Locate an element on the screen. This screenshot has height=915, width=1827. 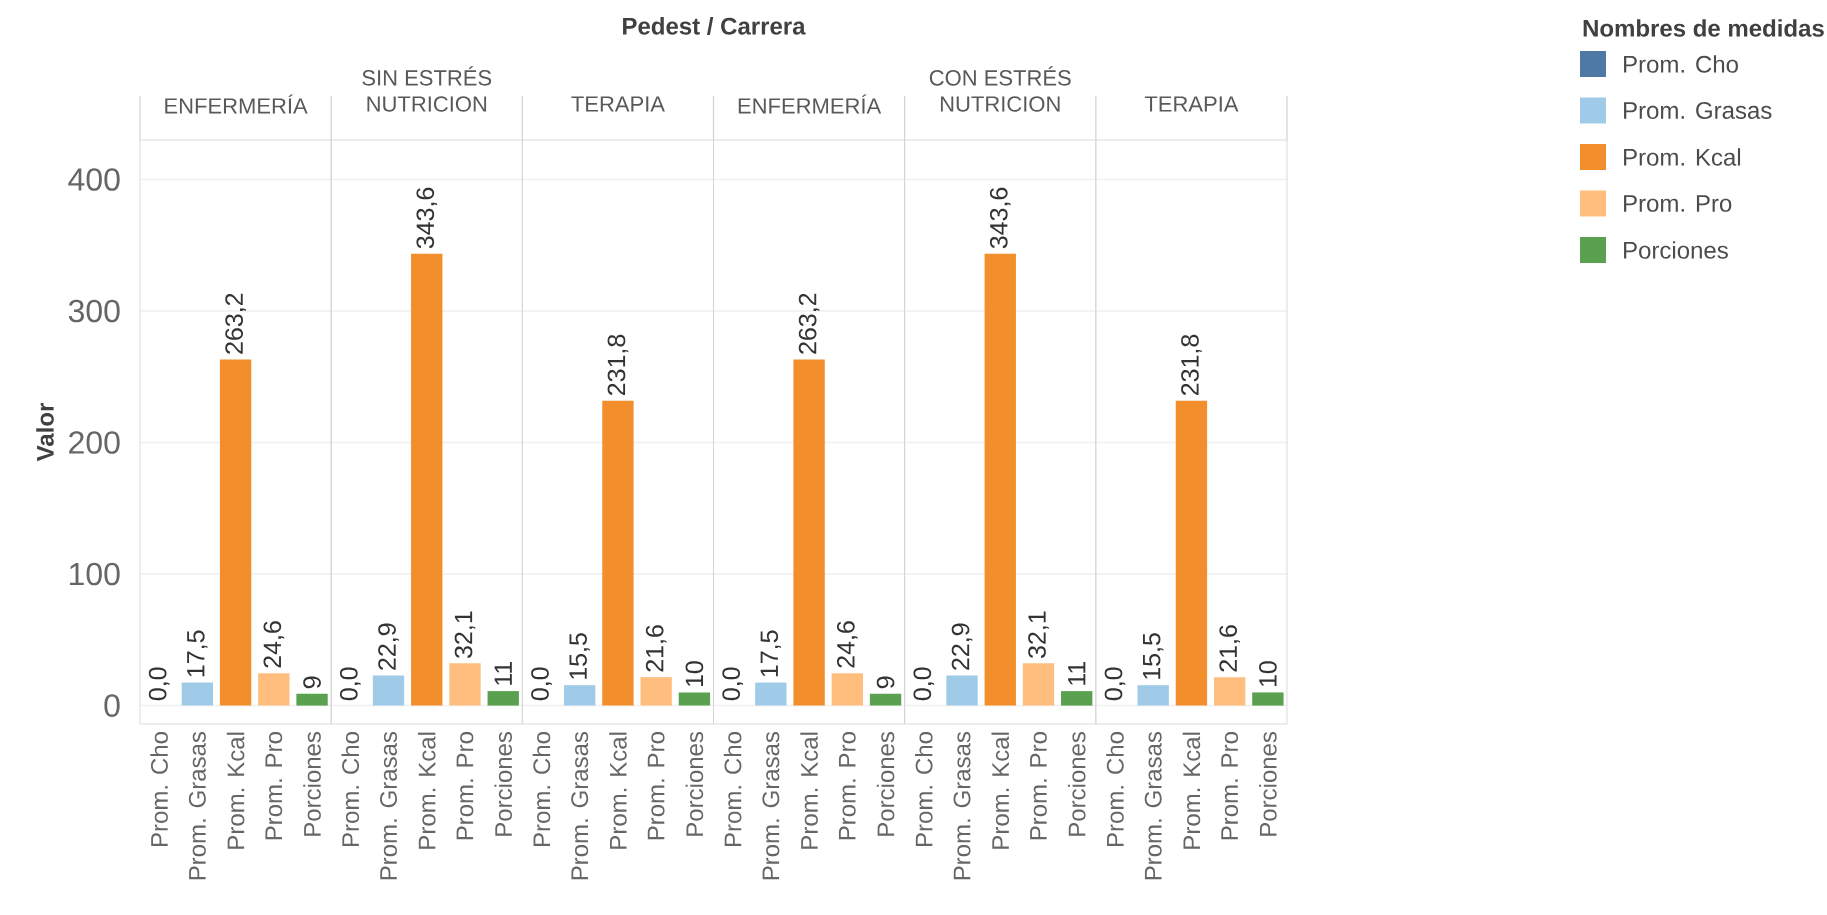
y-tick-label: 100 is located at coordinates (95, 574).